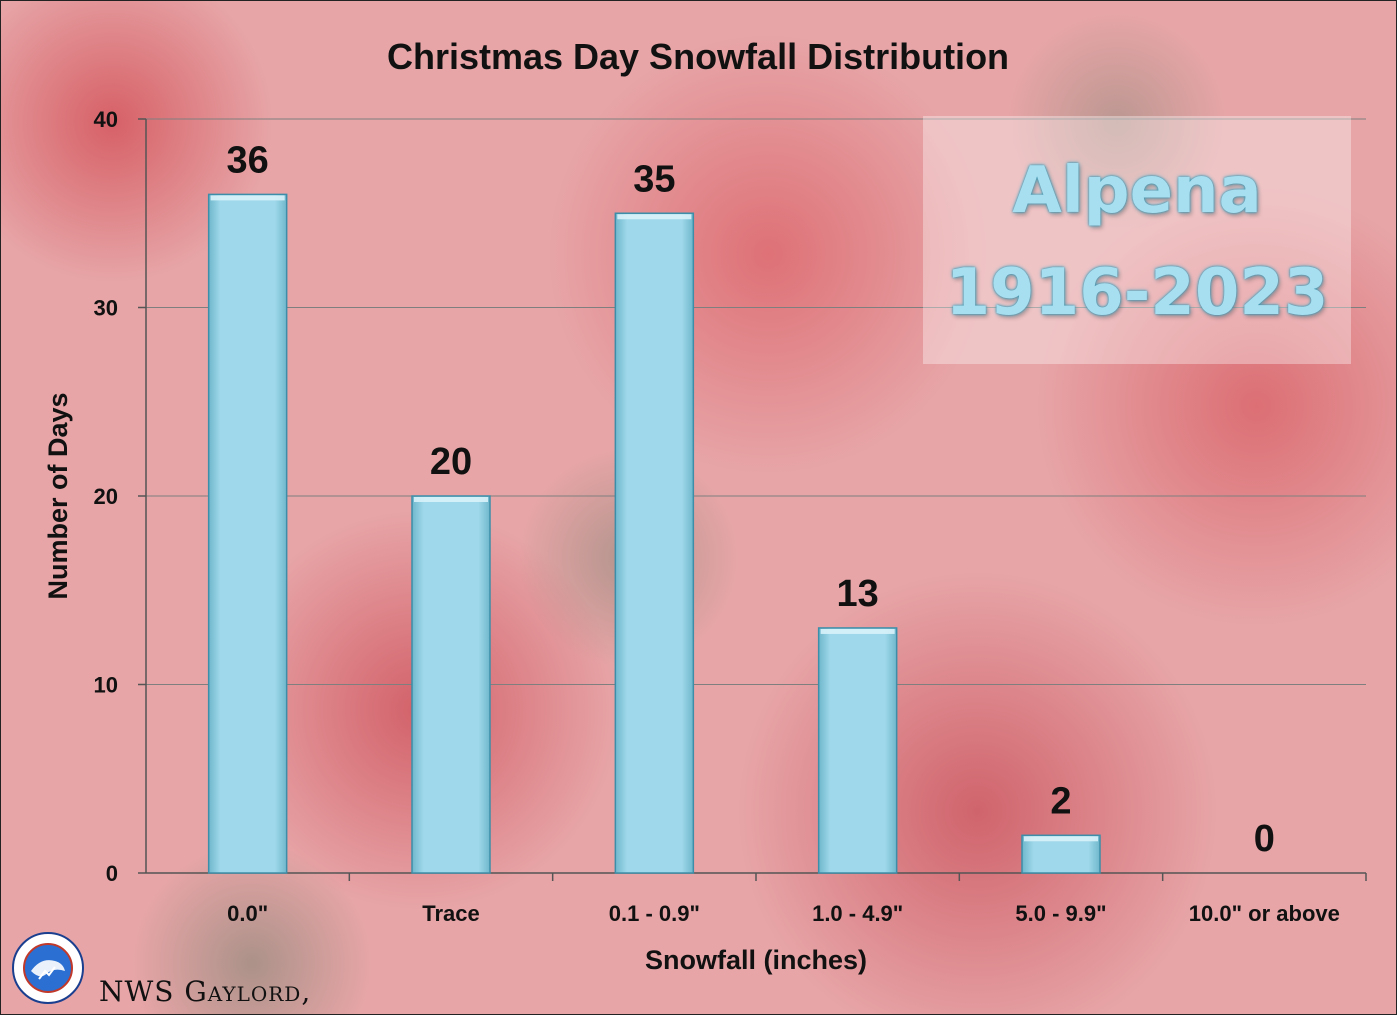  Describe the element at coordinates (205, 991) in the screenshot. I see `footer-office: NWS Gaylord,` at that location.